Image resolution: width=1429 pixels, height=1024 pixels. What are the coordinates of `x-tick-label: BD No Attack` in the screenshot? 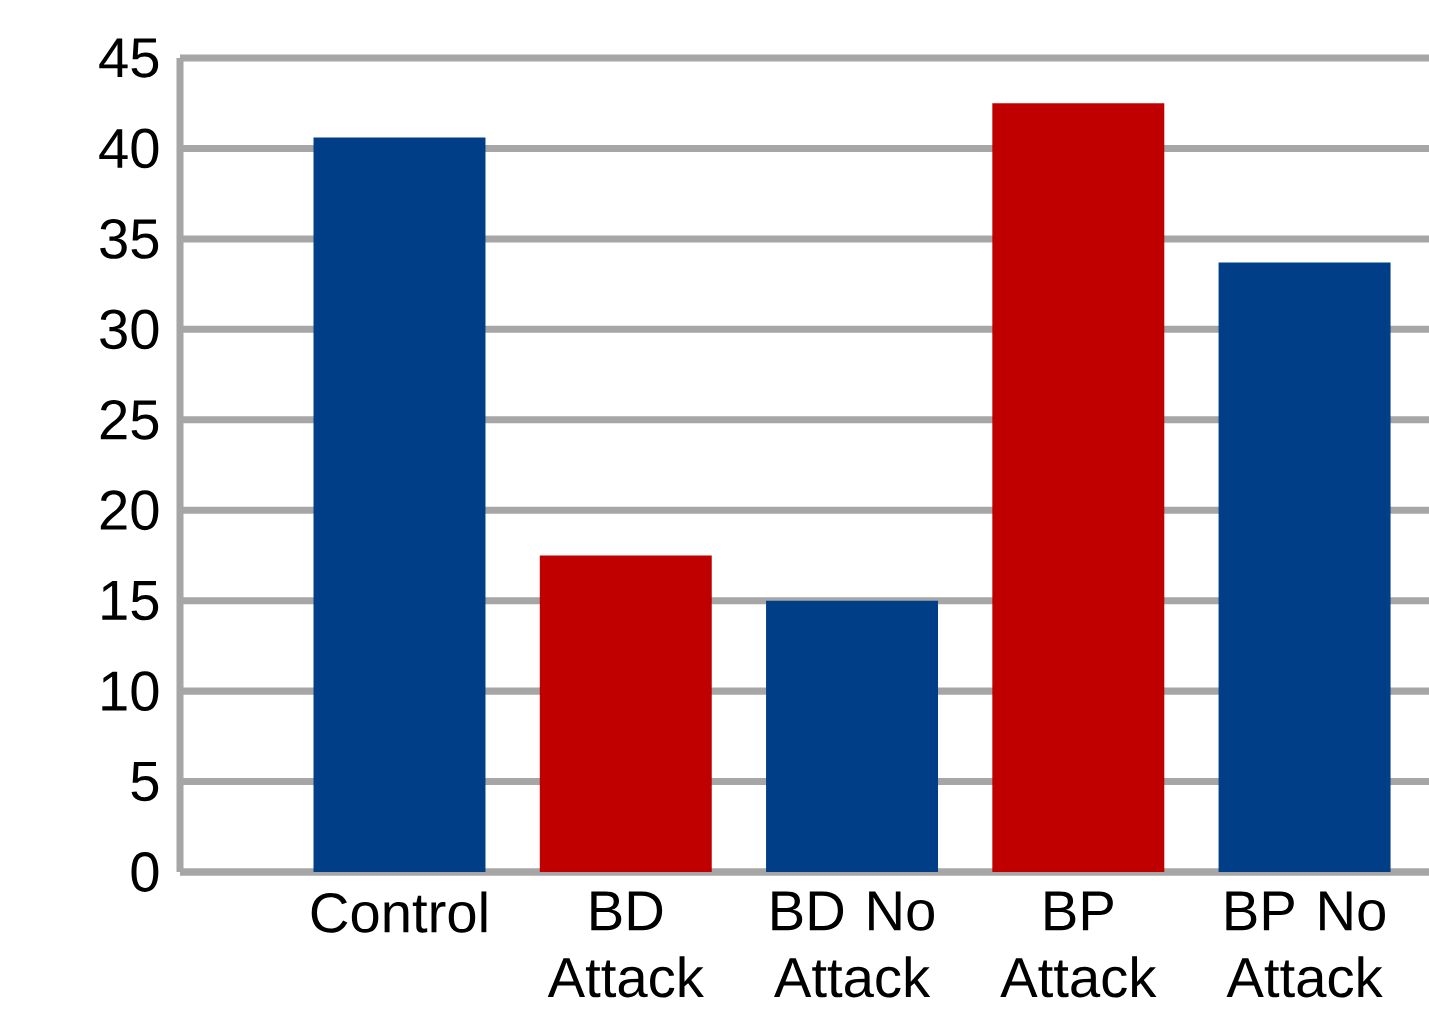 It's located at (853, 944).